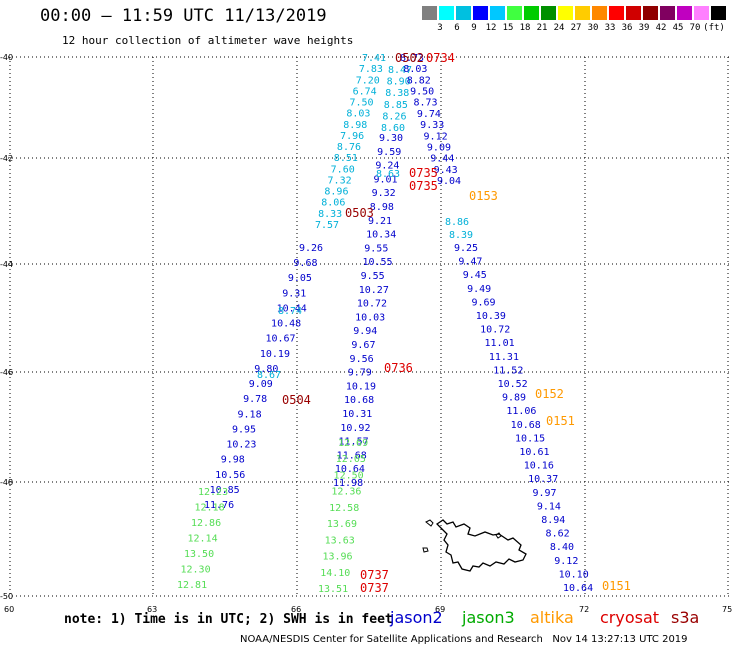 The height and width of the screenshot is (650, 740). What do you see at coordinates (363, 345) in the screenshot?
I see `obs-blue: 9.67` at bounding box center [363, 345].